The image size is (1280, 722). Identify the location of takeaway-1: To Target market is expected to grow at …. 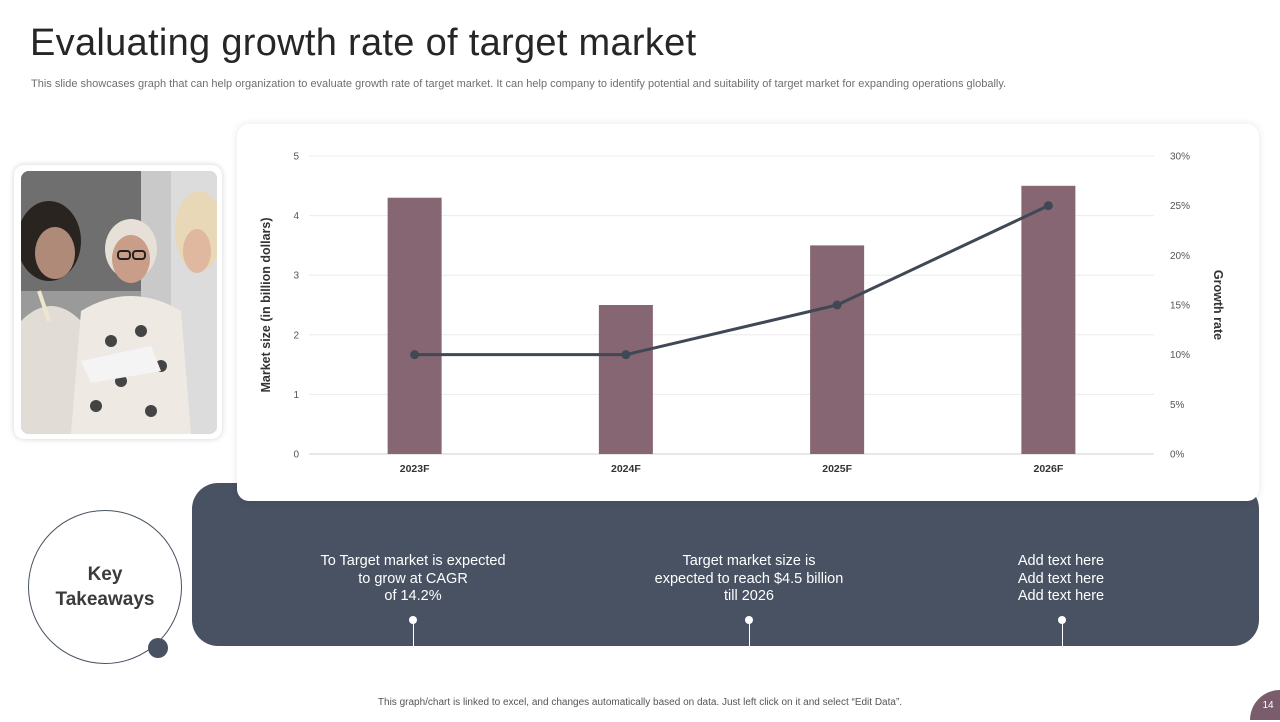
(413, 579).